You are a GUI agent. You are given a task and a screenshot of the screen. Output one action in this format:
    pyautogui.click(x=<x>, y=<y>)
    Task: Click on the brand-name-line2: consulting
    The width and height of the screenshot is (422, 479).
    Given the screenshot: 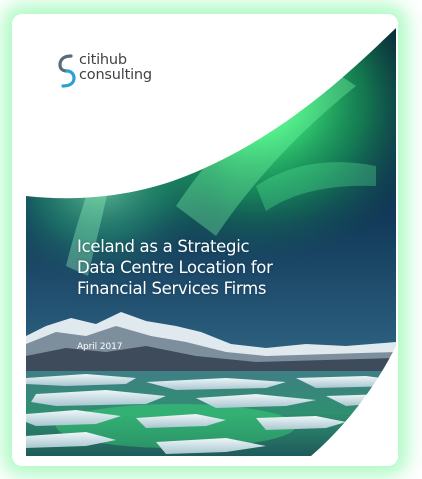 What is the action you would take?
    pyautogui.click(x=115, y=75)
    